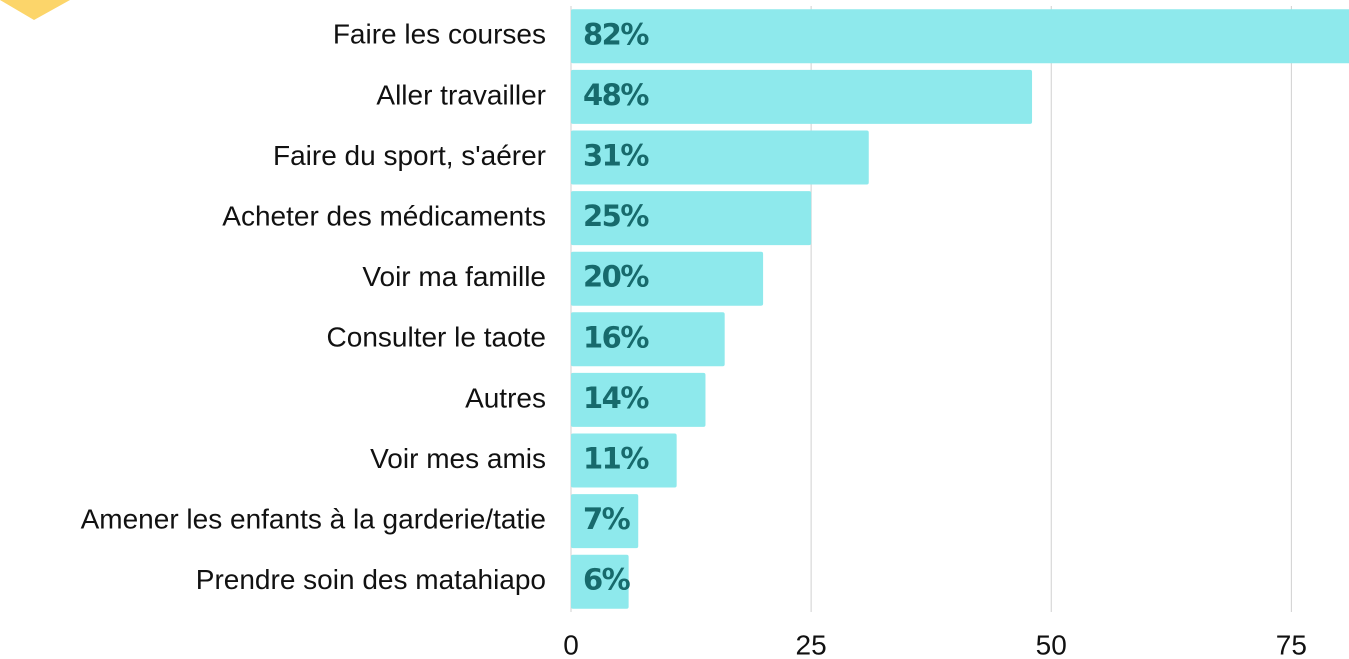  What do you see at coordinates (384, 215) in the screenshot?
I see `category-label: Acheter des médicaments` at bounding box center [384, 215].